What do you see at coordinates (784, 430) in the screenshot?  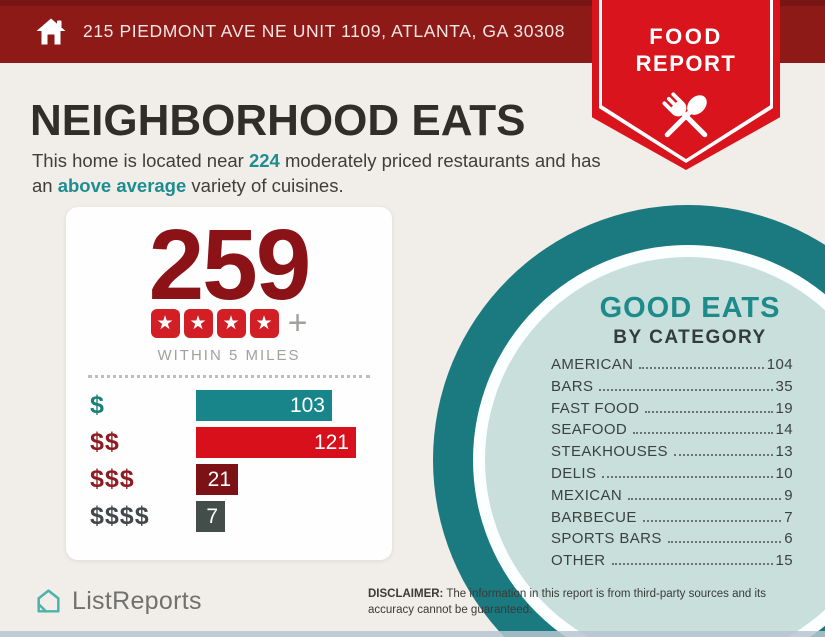 I see `category-value: 14` at bounding box center [784, 430].